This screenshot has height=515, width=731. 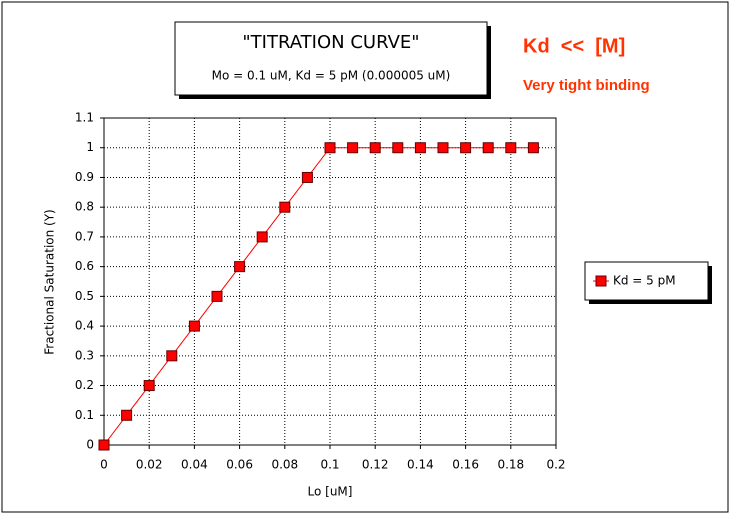 What do you see at coordinates (50, 281) in the screenshot?
I see `y-axis-label: Fractional Saturation (Y)` at bounding box center [50, 281].